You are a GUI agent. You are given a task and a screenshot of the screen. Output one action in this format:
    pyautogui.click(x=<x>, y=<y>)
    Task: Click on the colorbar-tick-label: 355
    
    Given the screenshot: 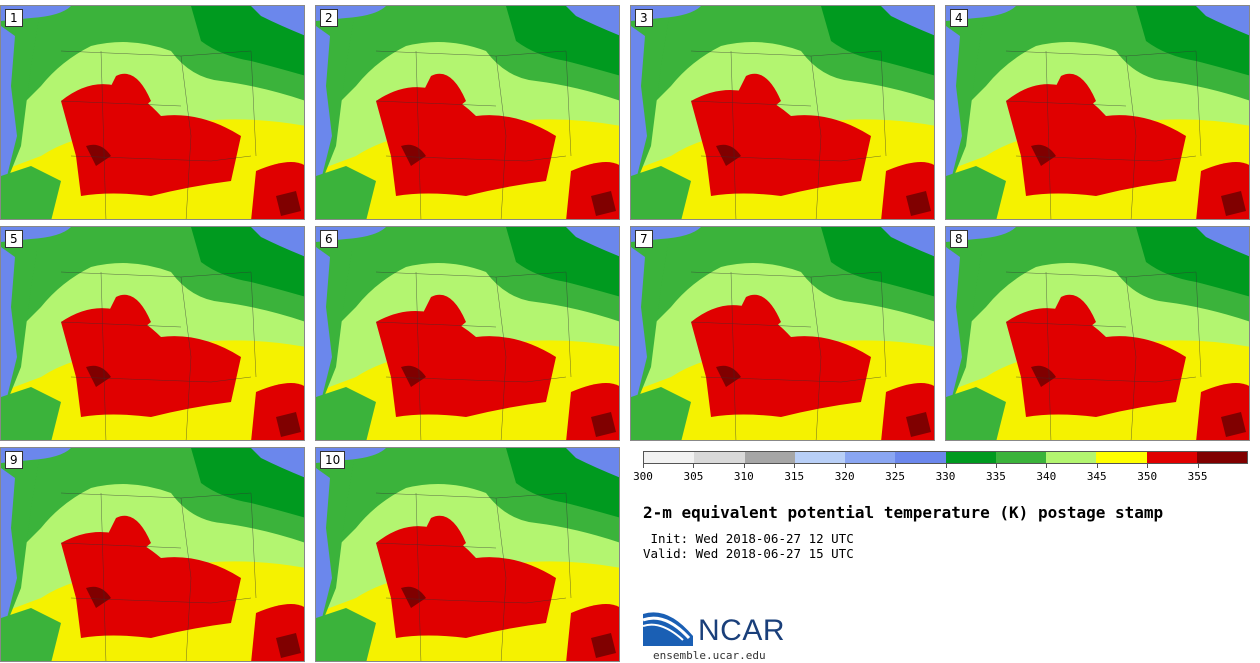 What is the action you would take?
    pyautogui.click(x=1197, y=476)
    